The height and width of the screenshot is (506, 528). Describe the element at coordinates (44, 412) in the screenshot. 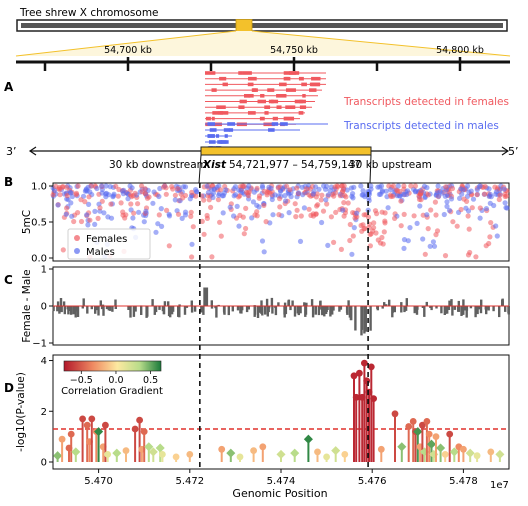

I see `panel-d-ytick-label: 2` at that location.